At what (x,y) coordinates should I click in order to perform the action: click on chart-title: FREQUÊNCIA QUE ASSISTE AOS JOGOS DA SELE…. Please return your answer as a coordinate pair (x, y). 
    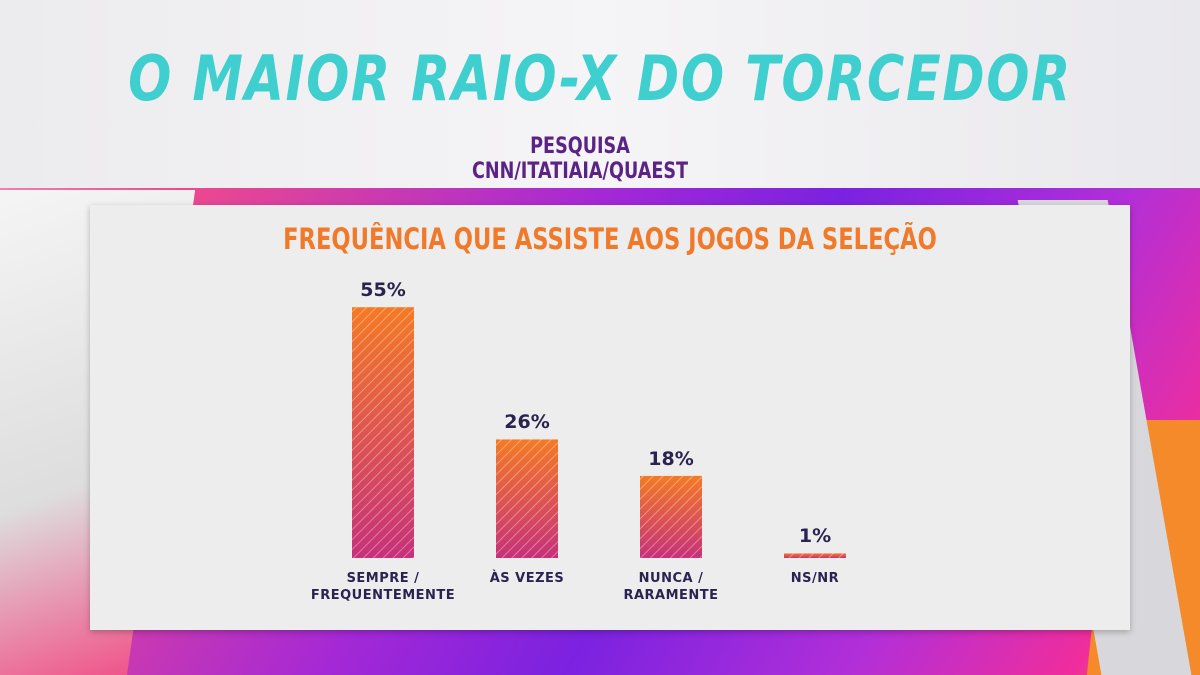
    Looking at the image, I should click on (610, 239).